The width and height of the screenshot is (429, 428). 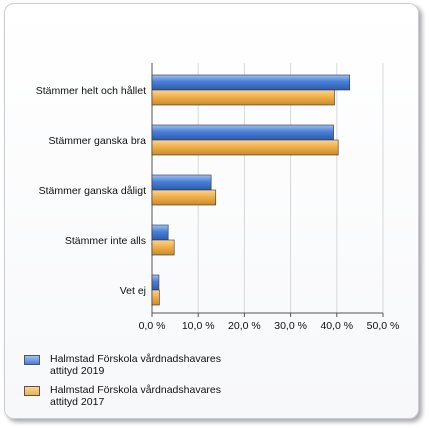 I want to click on category-label: Stämmer ganska bra, so click(x=98, y=141).